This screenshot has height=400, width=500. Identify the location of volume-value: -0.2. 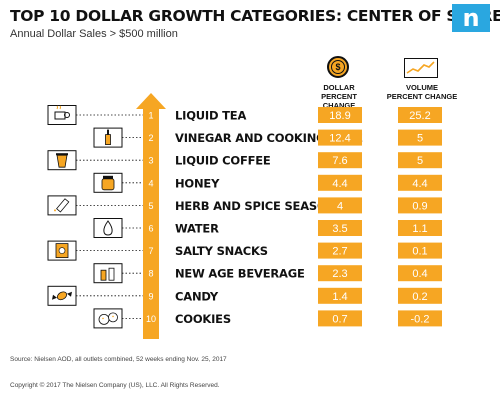
(420, 319).